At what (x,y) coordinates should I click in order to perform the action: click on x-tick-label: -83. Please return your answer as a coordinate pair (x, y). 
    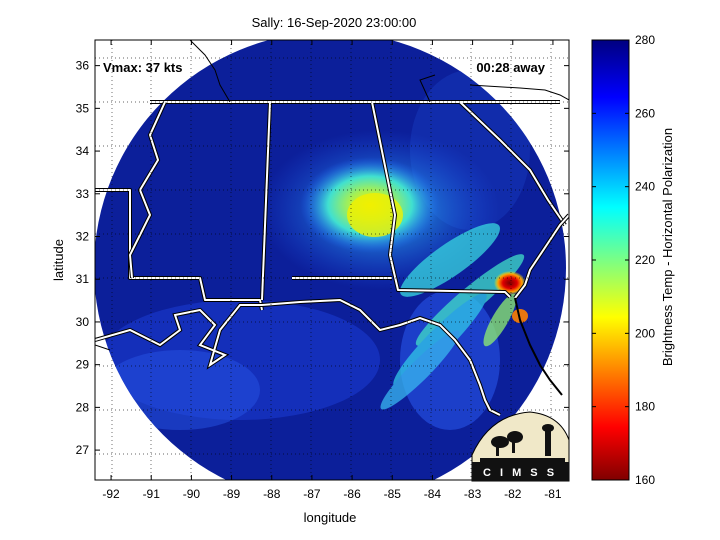
    Looking at the image, I should click on (473, 494).